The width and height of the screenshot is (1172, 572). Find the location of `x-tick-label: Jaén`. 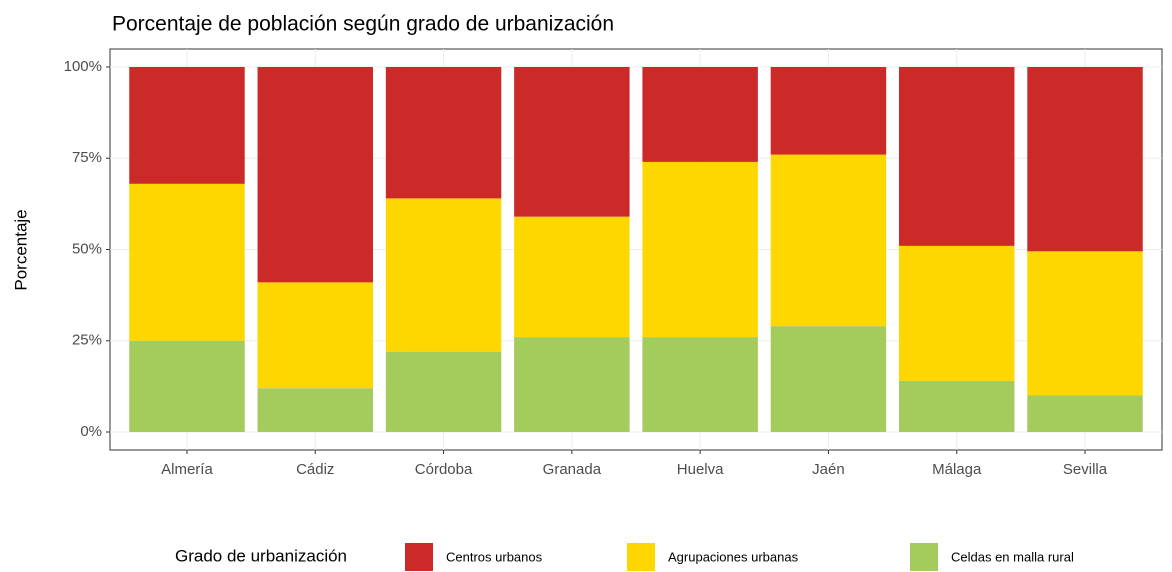

x-tick-label: Jaén is located at coordinates (828, 469).